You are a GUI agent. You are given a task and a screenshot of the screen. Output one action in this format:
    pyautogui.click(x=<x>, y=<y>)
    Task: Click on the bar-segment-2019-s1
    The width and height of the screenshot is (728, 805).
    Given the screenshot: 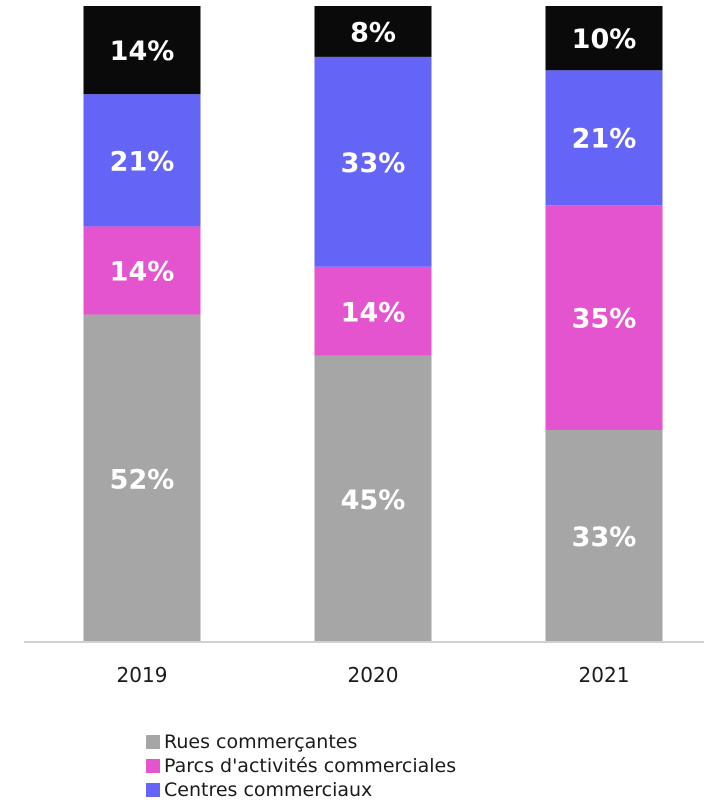 What is the action you would take?
    pyautogui.click(x=142, y=270)
    